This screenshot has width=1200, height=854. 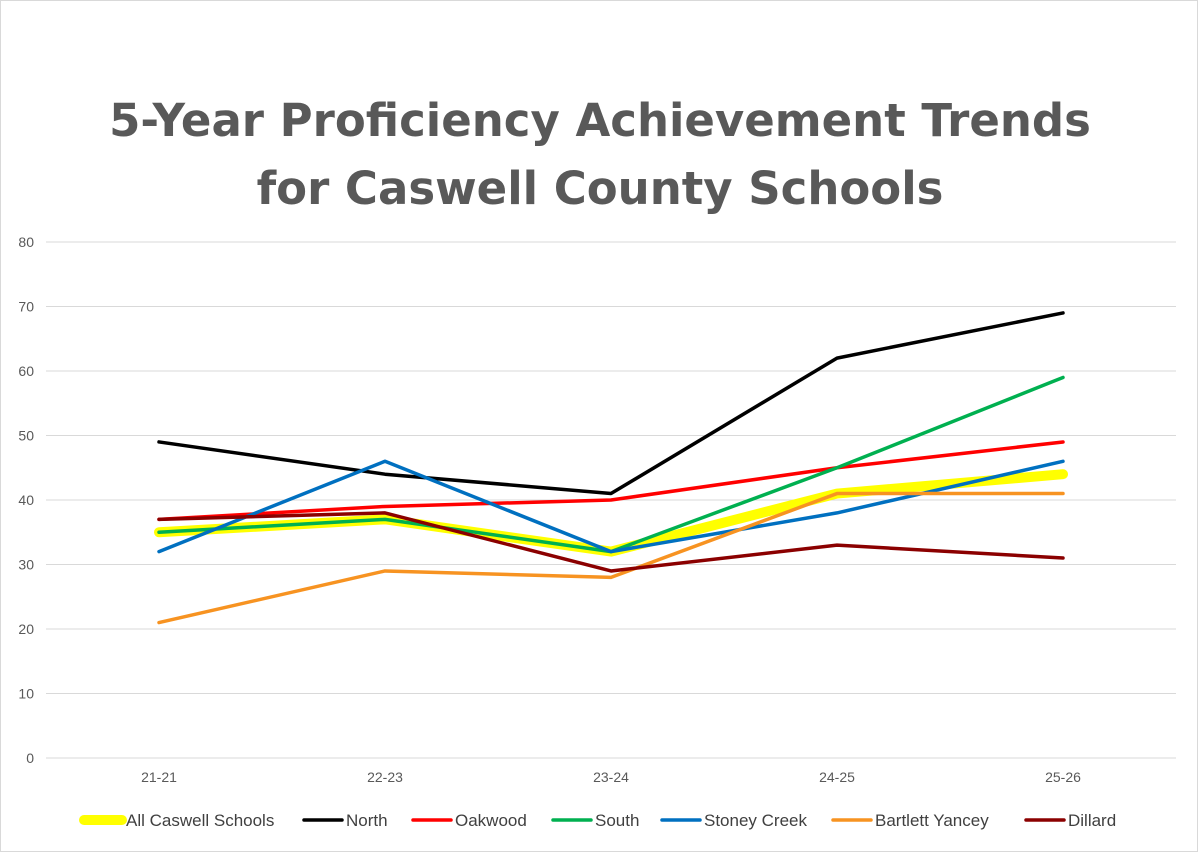 I want to click on legend-item-north: North, so click(x=345, y=820).